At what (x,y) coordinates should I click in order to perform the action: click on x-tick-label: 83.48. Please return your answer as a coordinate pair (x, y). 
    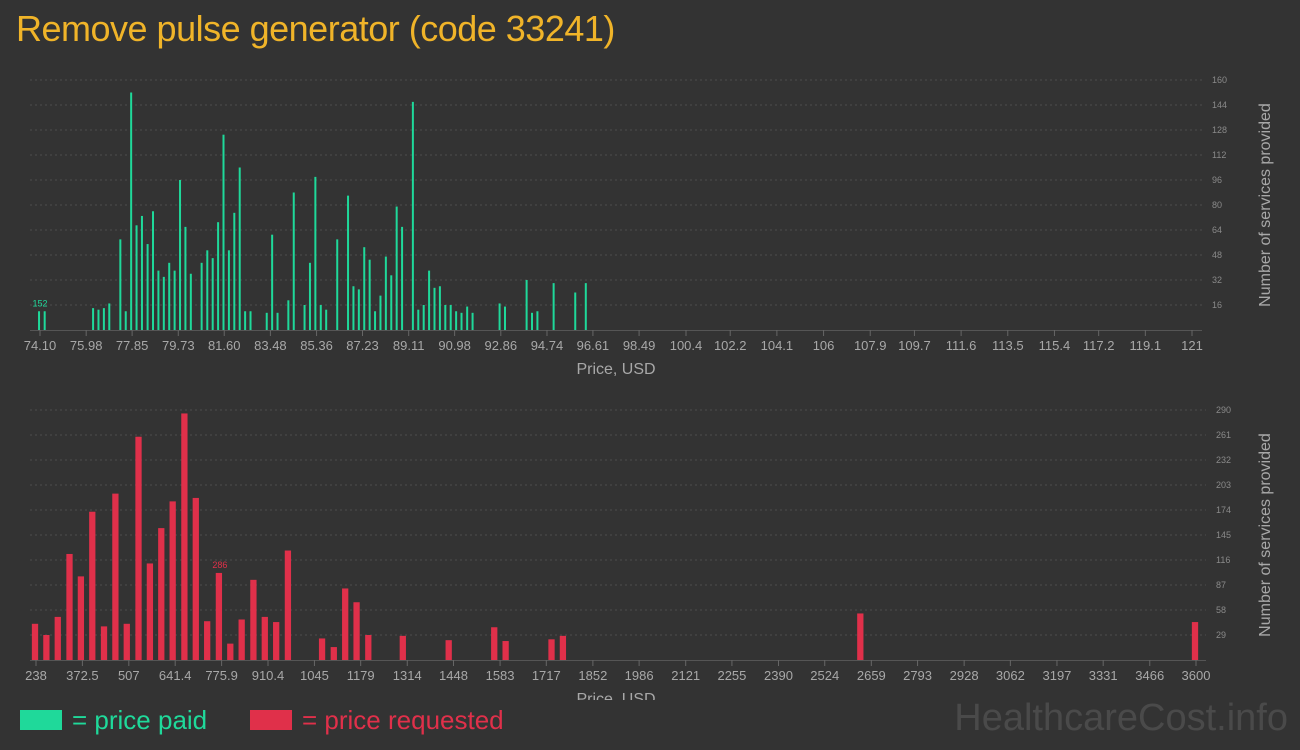
    Looking at the image, I should click on (270, 345).